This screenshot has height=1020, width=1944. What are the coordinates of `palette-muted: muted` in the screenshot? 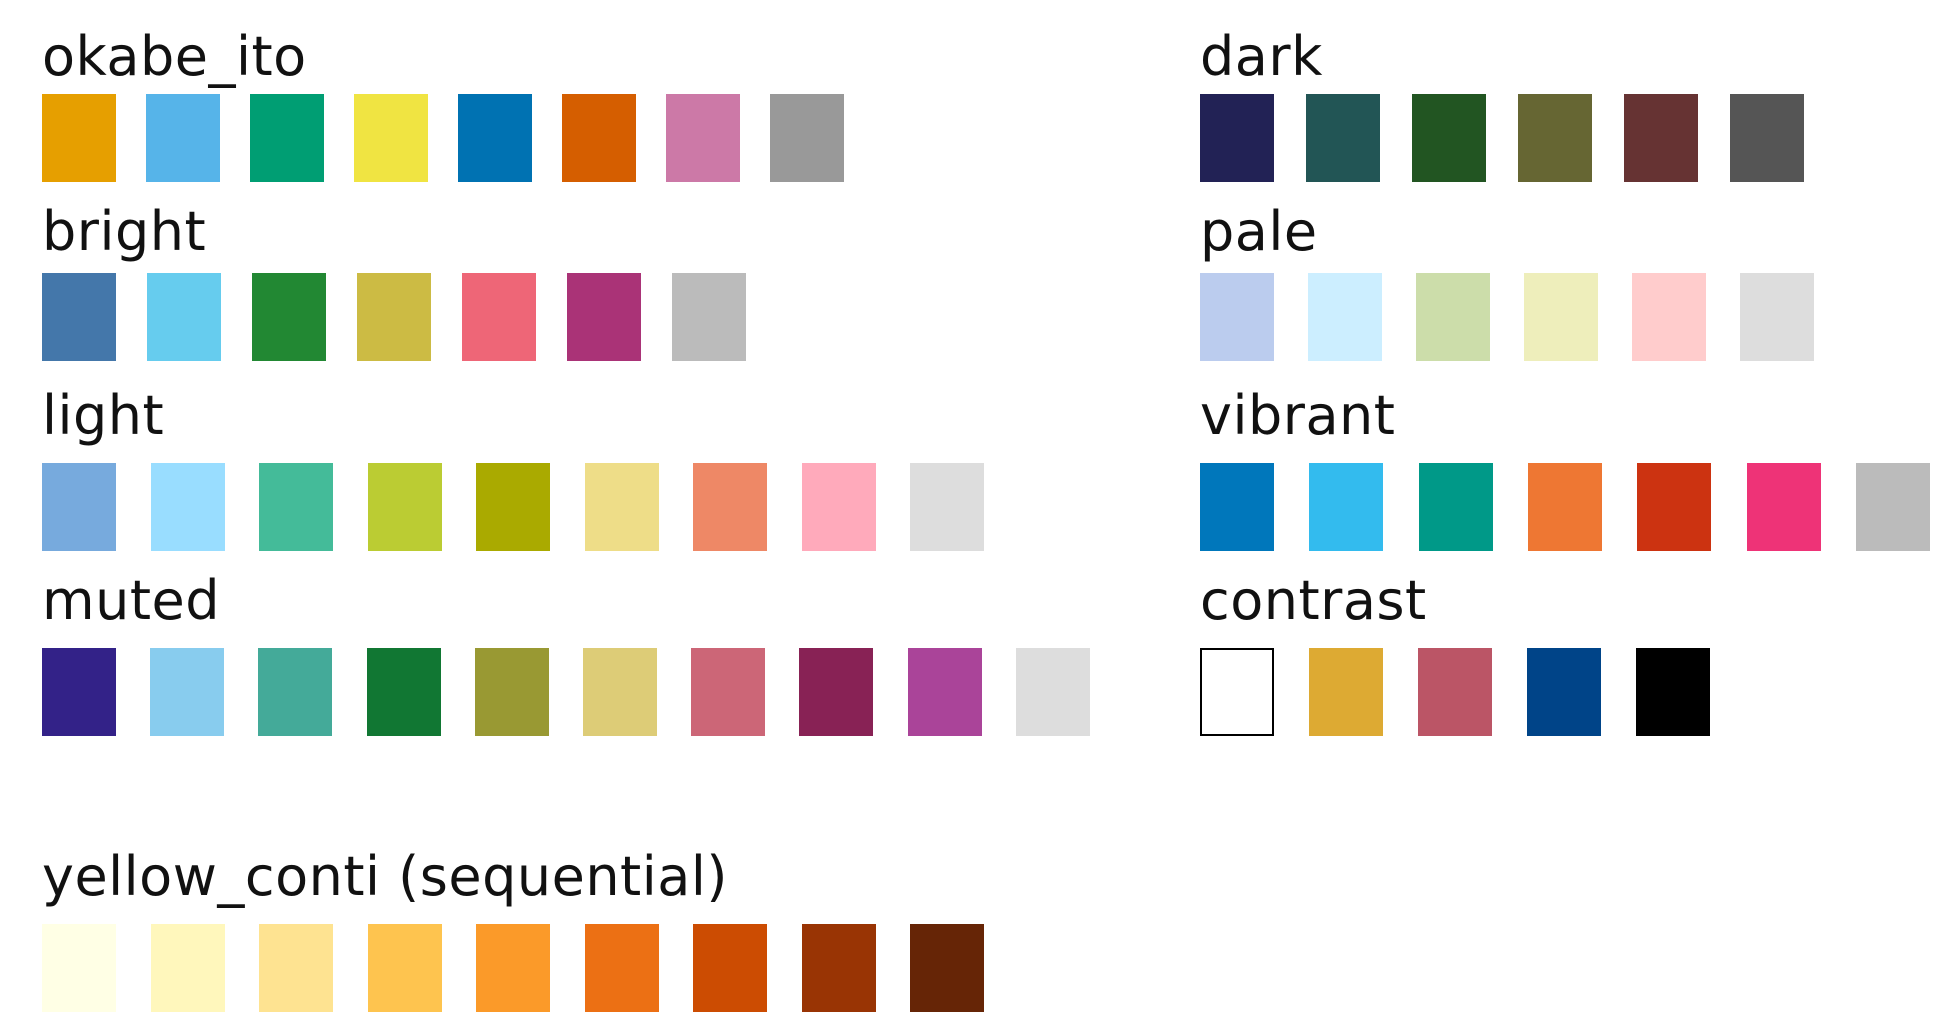 It's located at (566, 652).